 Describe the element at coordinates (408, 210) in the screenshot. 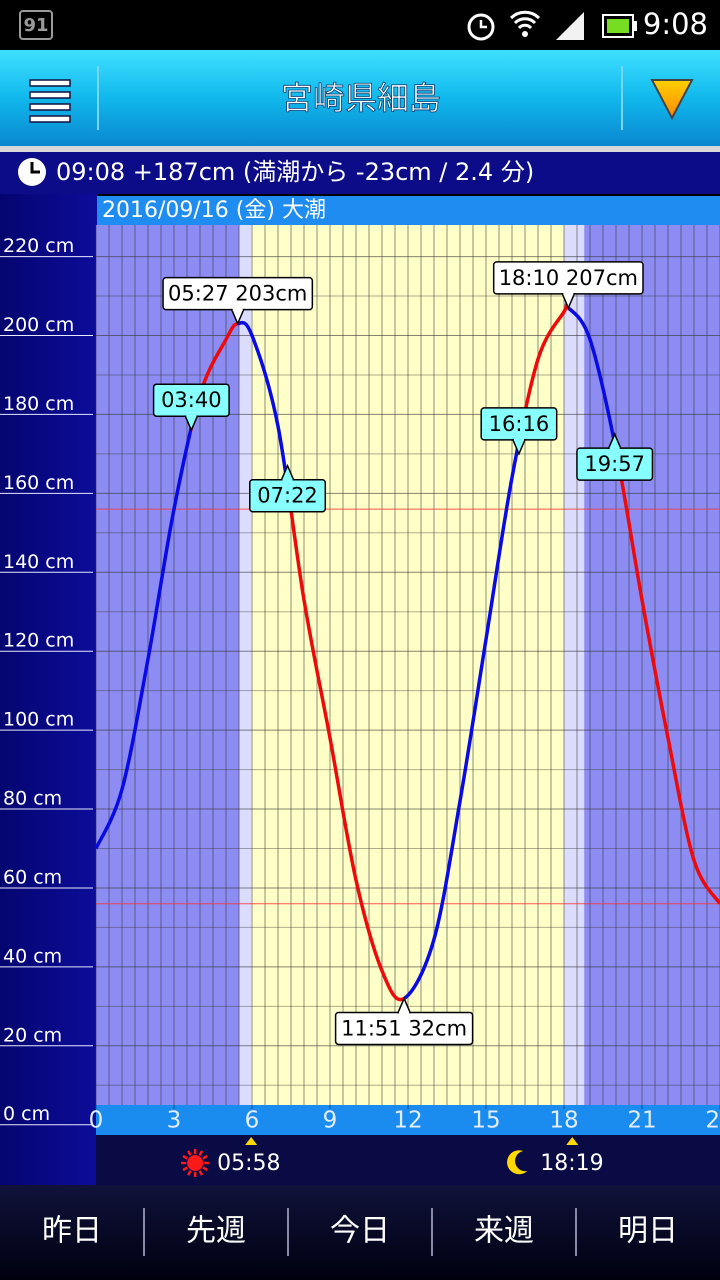

I see `date-bar` at that location.